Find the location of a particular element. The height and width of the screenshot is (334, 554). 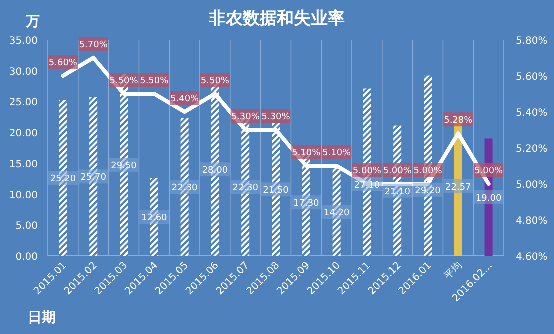

data-label: 5.28% is located at coordinates (459, 121).